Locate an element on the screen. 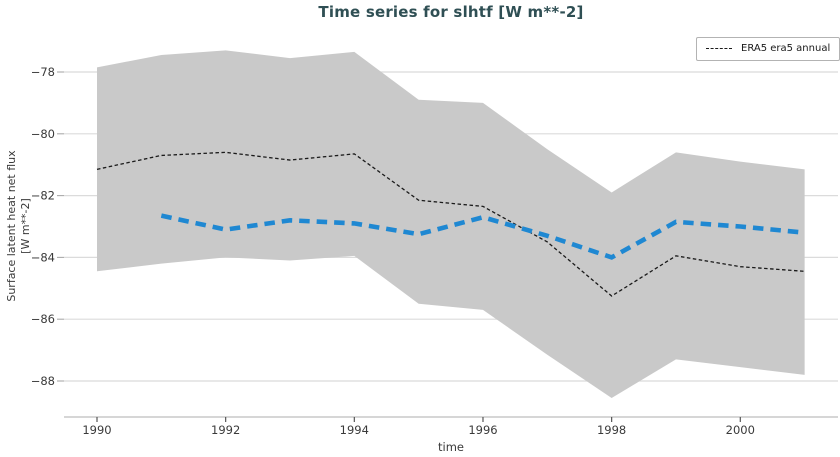 Image resolution: width=840 pixels, height=457 pixels. y-axis-label-line2: [W m**-2] is located at coordinates (25, 226).